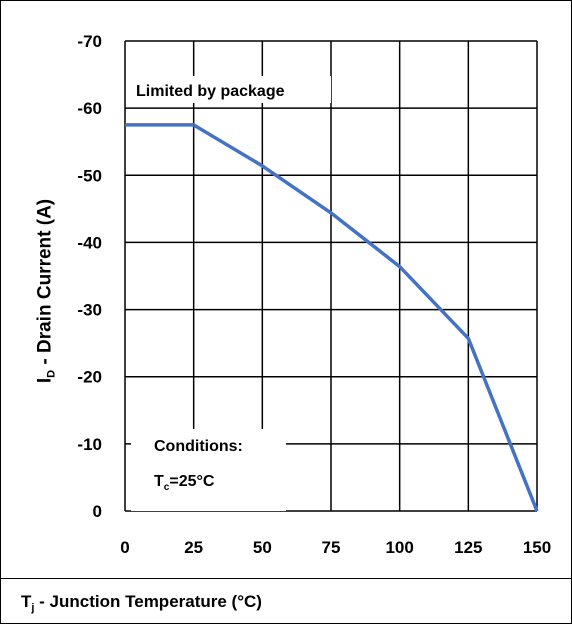 The width and height of the screenshot is (572, 624). What do you see at coordinates (537, 547) in the screenshot?
I see `x-tick-label: 150` at bounding box center [537, 547].